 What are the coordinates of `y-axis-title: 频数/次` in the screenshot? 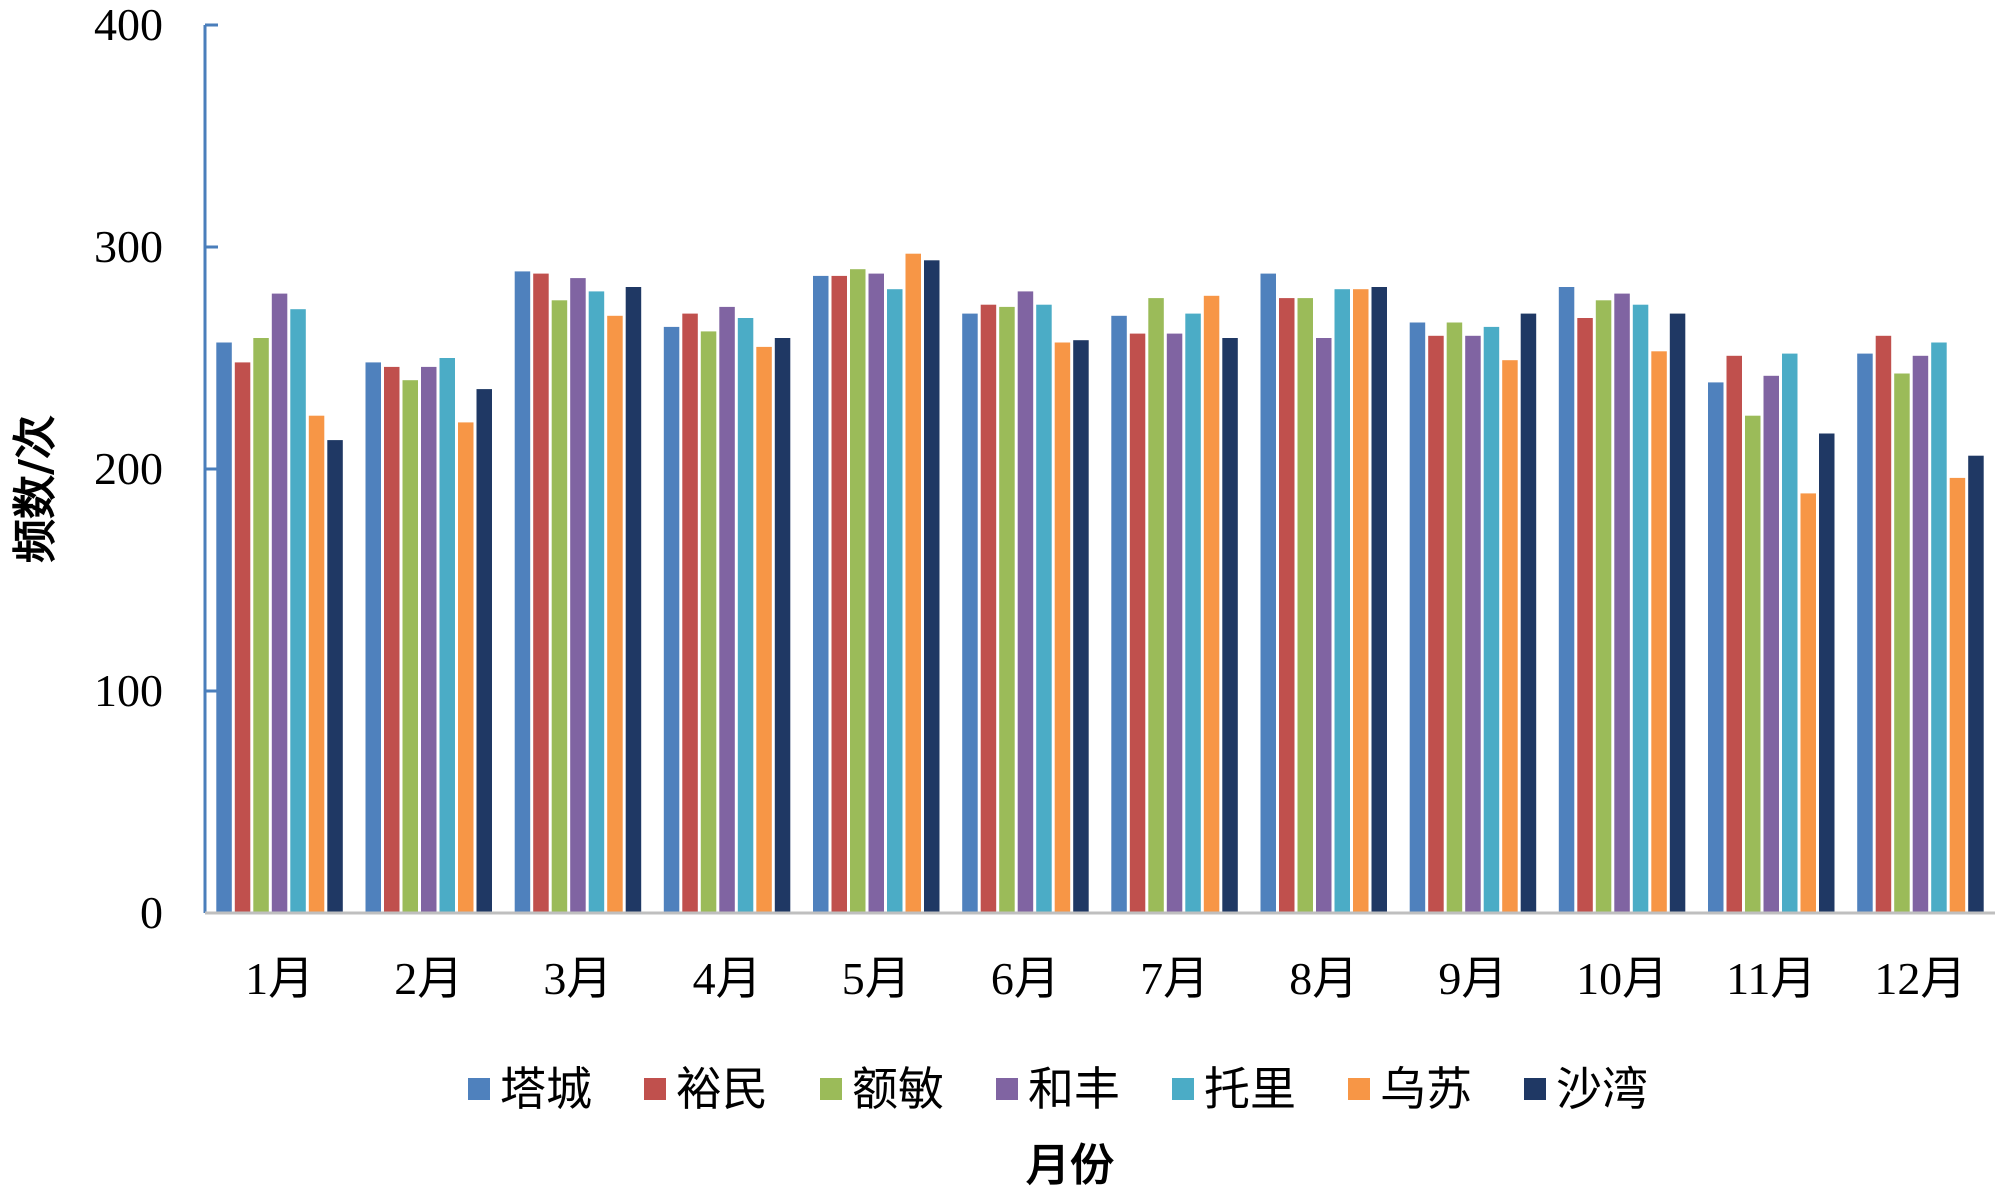 It's located at (35, 489).